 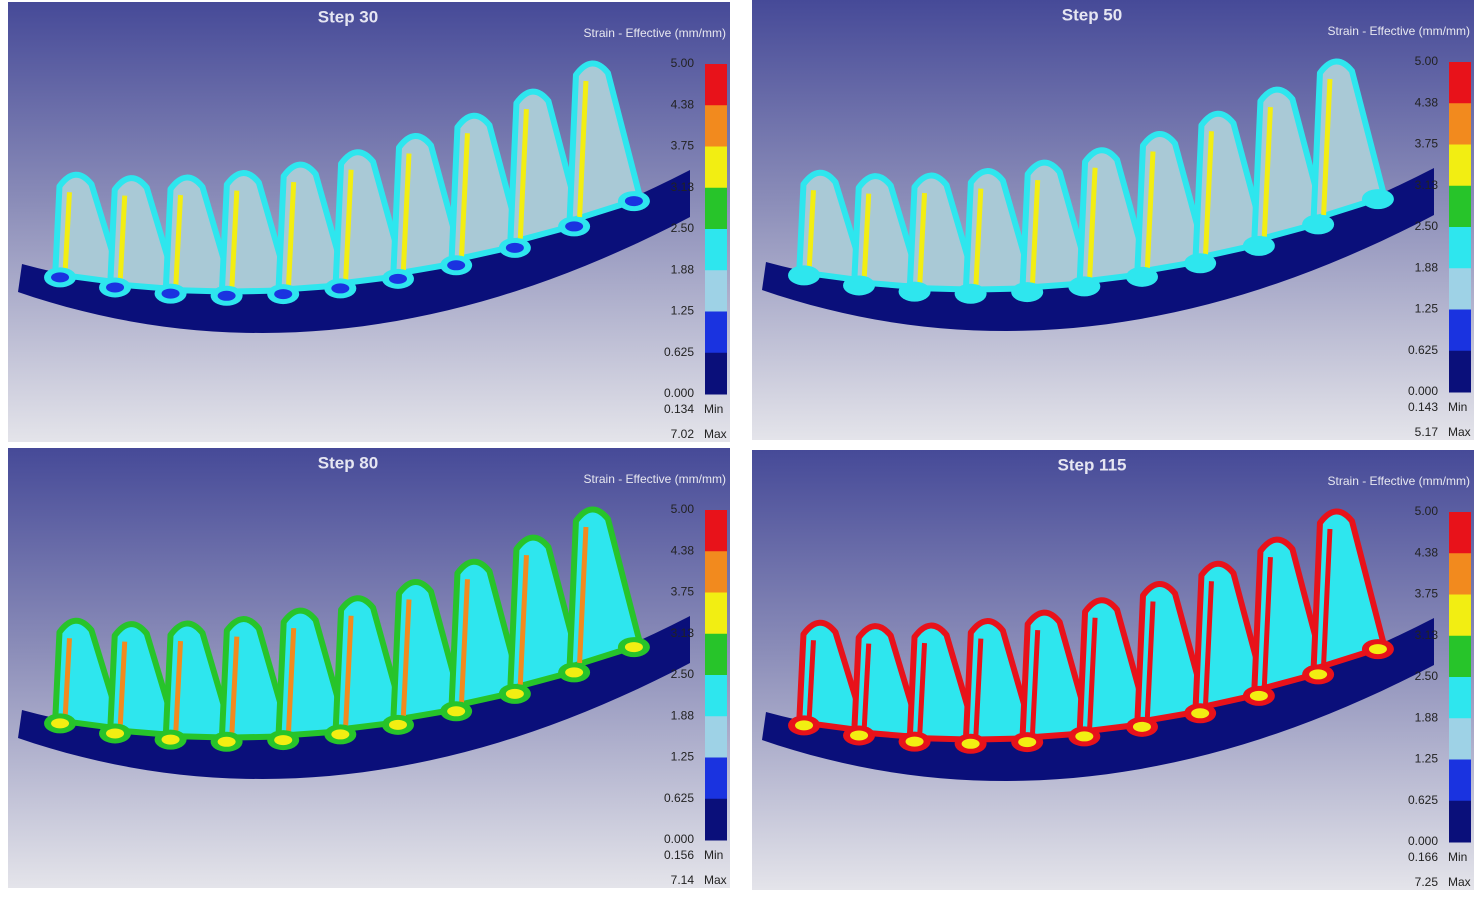 What do you see at coordinates (679, 855) in the screenshot?
I see `min-value: 0.156` at bounding box center [679, 855].